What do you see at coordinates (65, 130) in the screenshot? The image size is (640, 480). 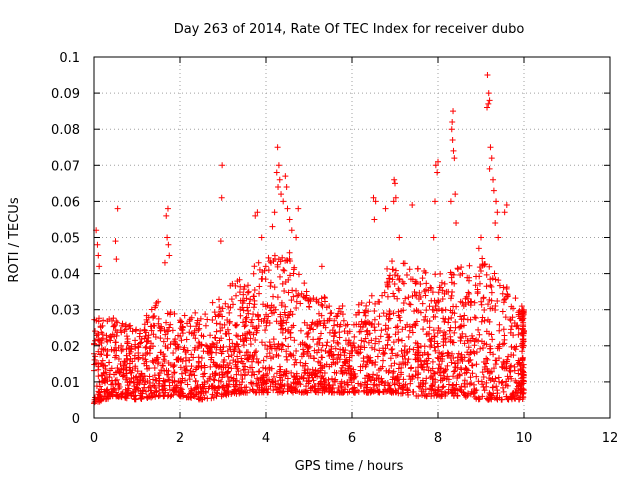 I see `y-tick-label: 0.08` at bounding box center [65, 130].